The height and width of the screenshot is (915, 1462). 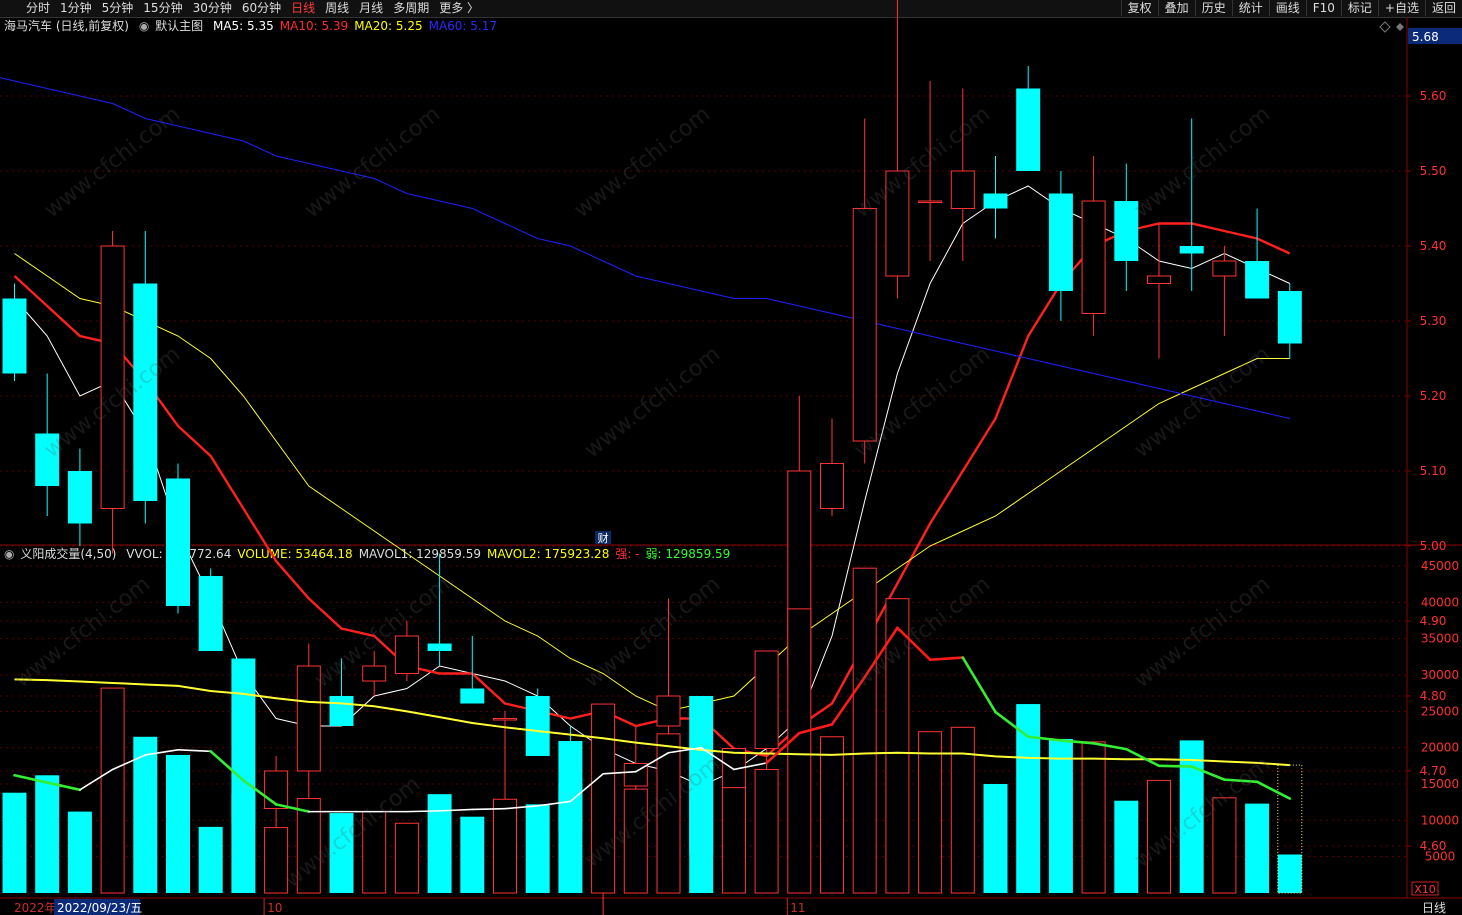 I want to click on volume-tick-label: 5000, so click(x=1440, y=857).